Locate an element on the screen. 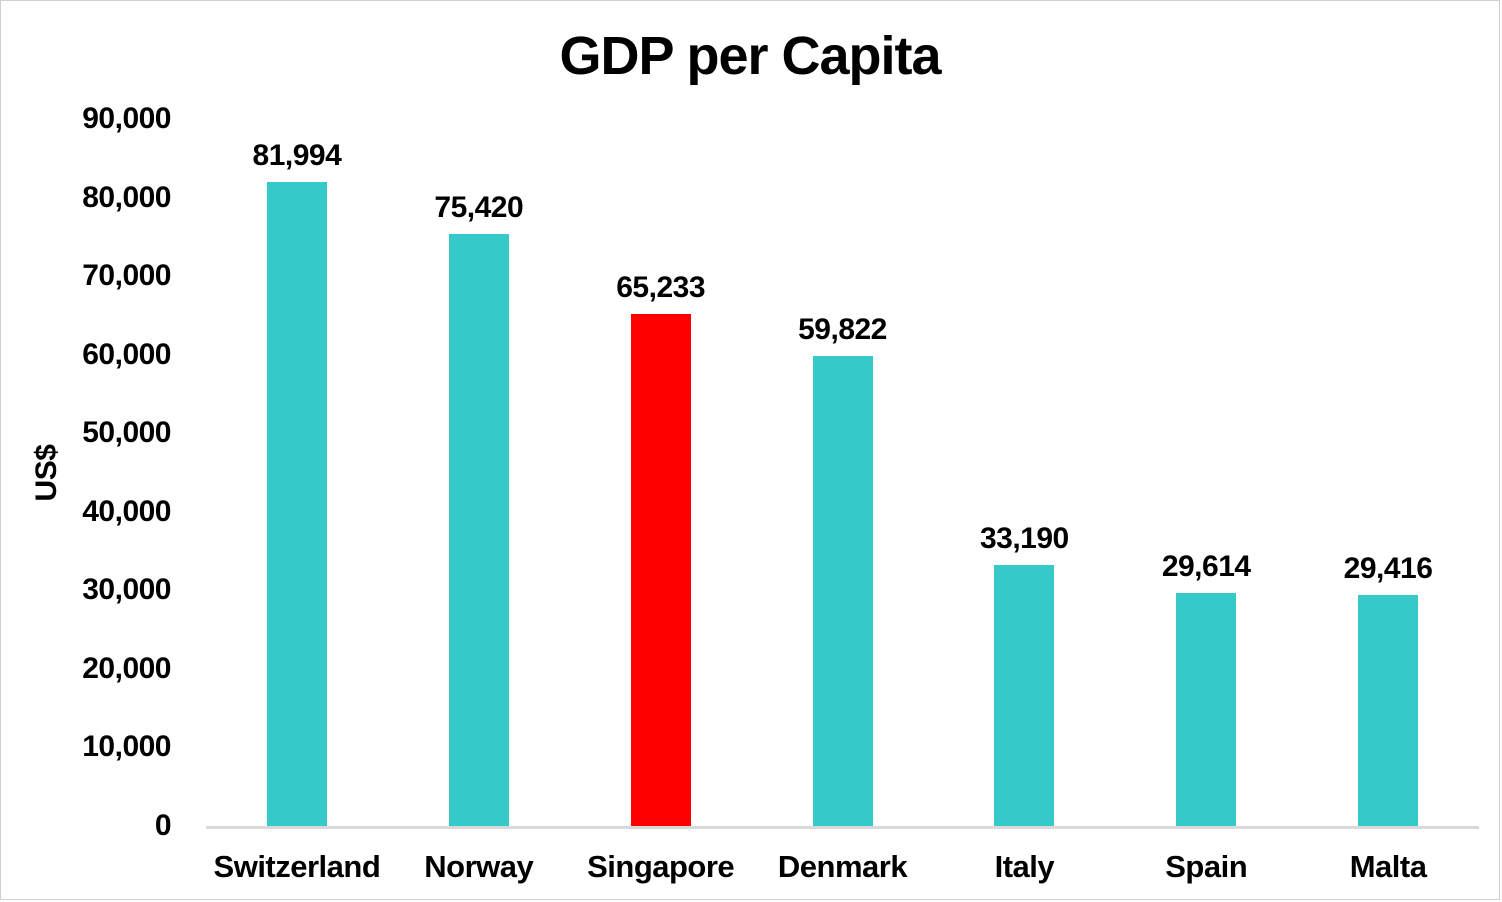 This screenshot has width=1502, height=902. bar-value-label: 29,416 is located at coordinates (1388, 568).